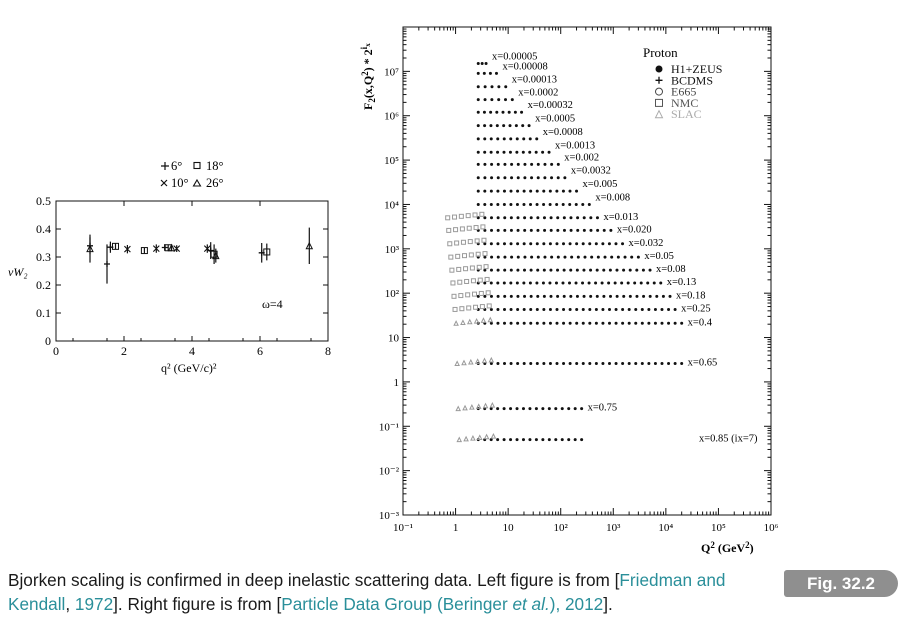  I want to click on y-tick-label: 10, so click(394, 339).